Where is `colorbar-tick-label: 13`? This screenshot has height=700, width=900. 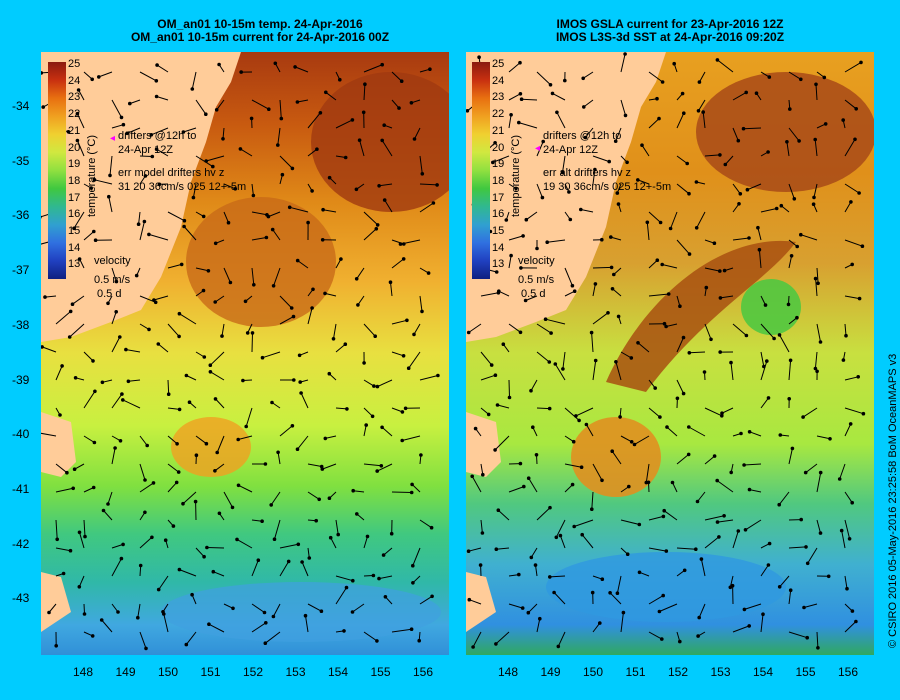 colorbar-tick-label: 13 is located at coordinates (74, 264).